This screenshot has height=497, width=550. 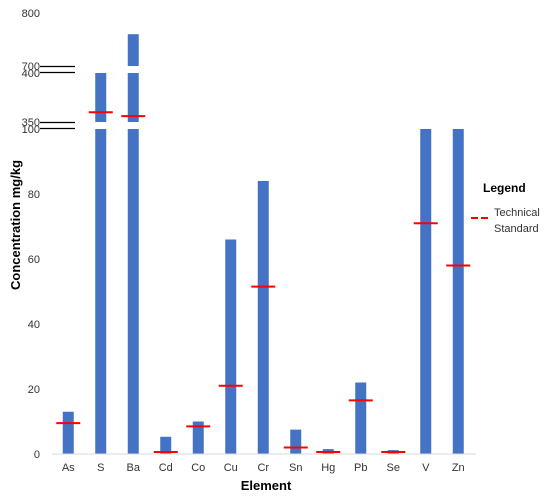 I want to click on bar-zn, so click(x=458, y=291).